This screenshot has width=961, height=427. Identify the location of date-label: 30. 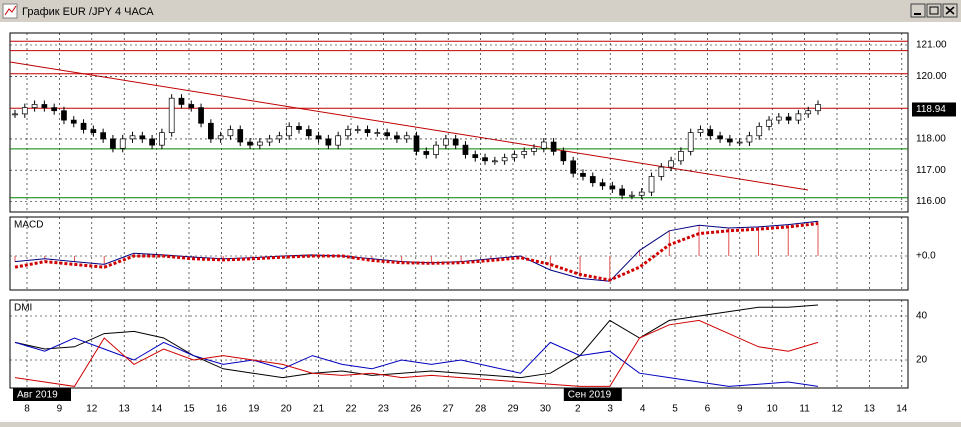
(546, 409).